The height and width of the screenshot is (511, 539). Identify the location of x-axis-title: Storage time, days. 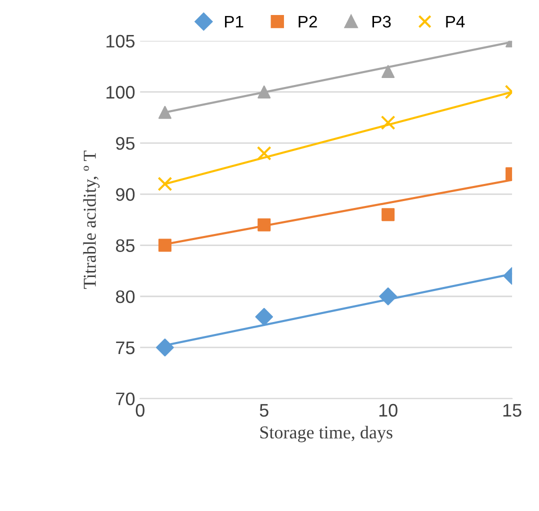
(326, 434).